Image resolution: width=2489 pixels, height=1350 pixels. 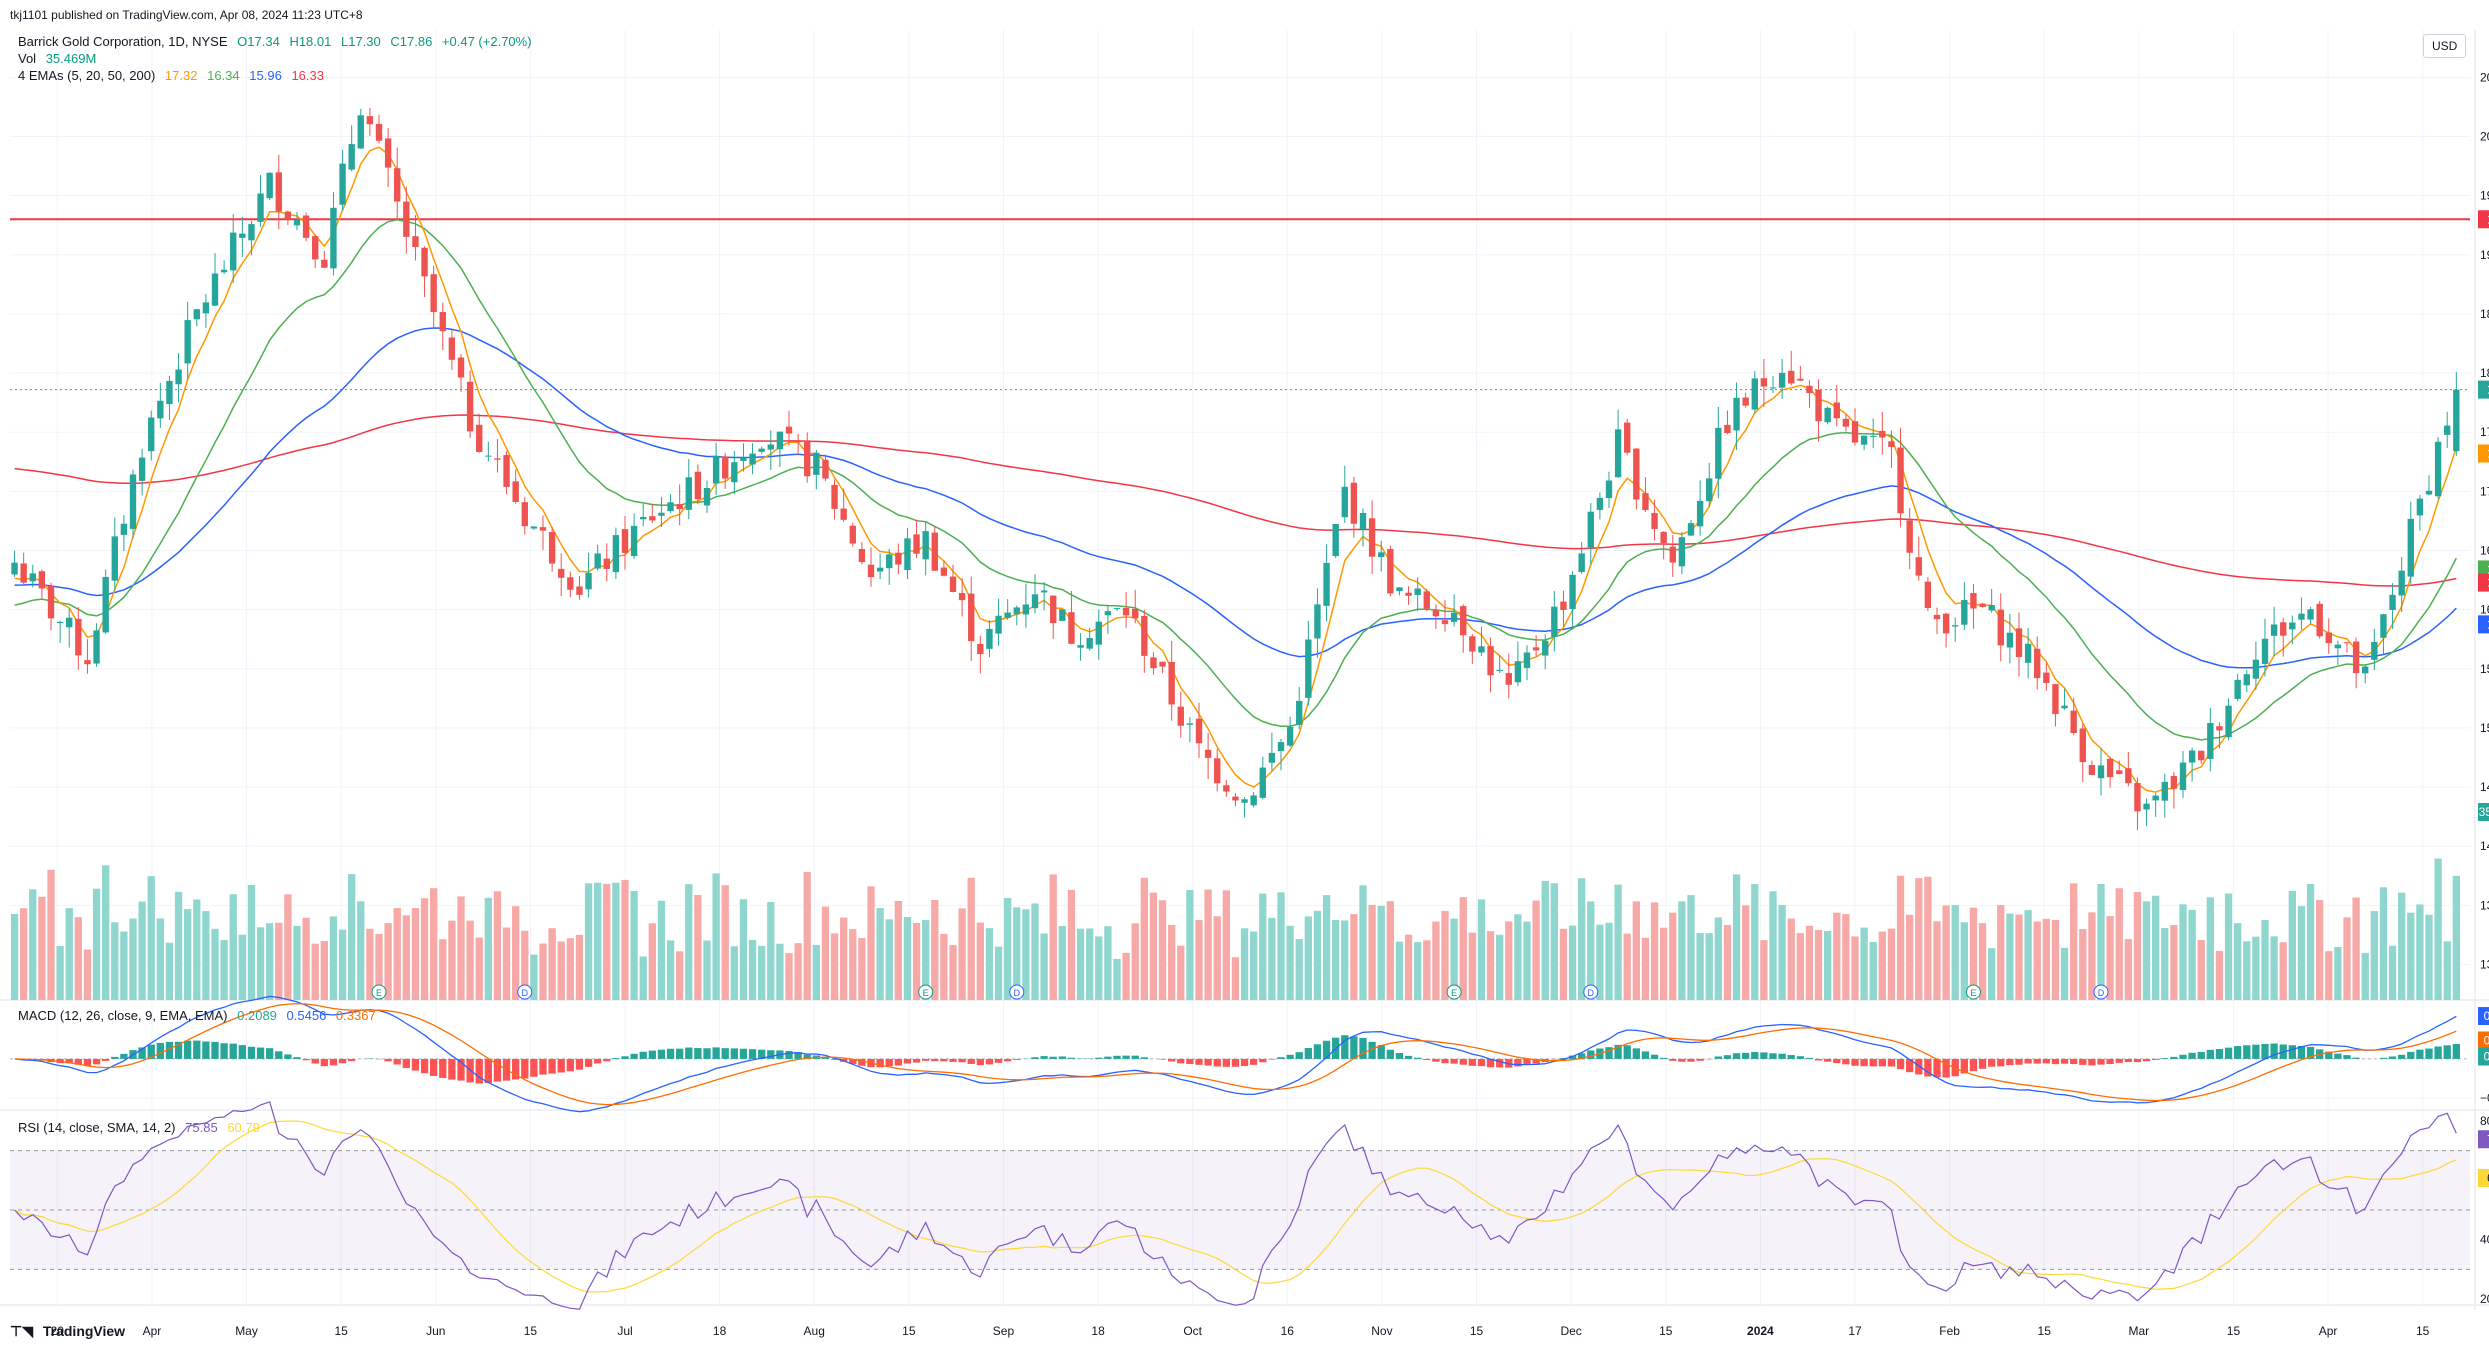 What do you see at coordinates (123, 1015) in the screenshot?
I see `macd-title: MACD (12, 26, close, 9, EMA, EMA)` at bounding box center [123, 1015].